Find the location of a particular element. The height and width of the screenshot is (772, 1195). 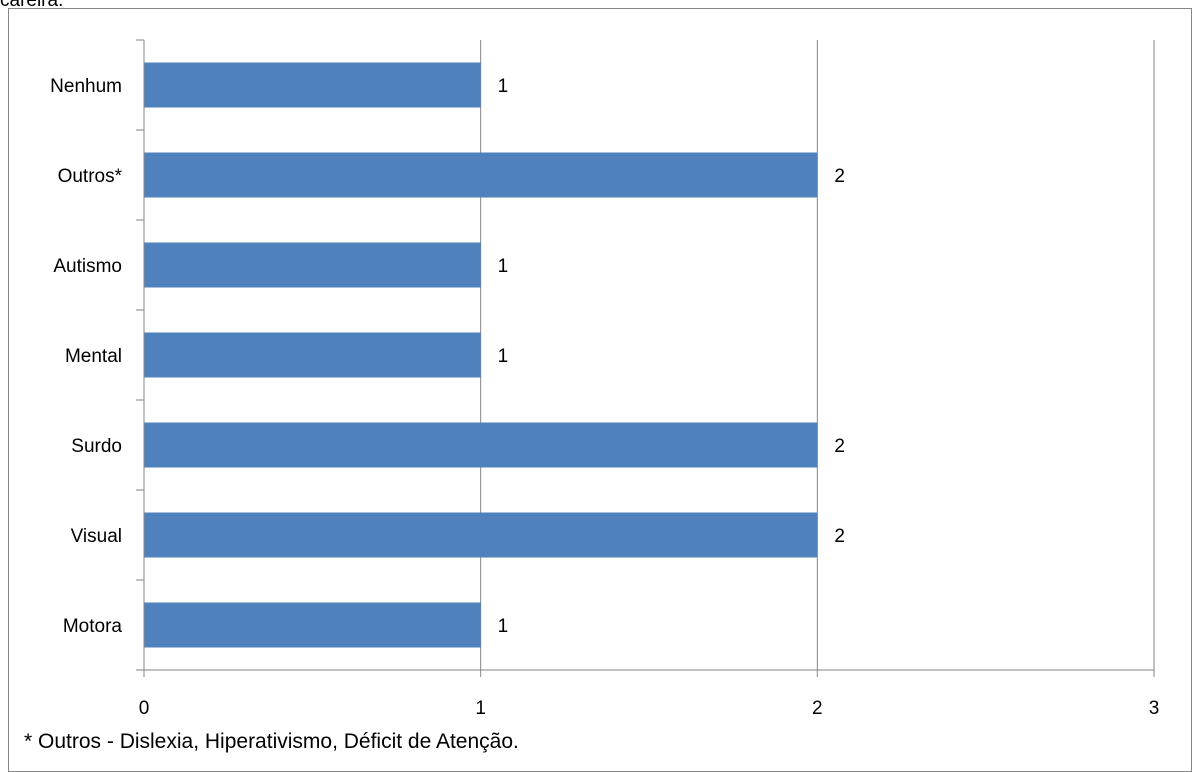

category-label: Surdo is located at coordinates (96, 446).